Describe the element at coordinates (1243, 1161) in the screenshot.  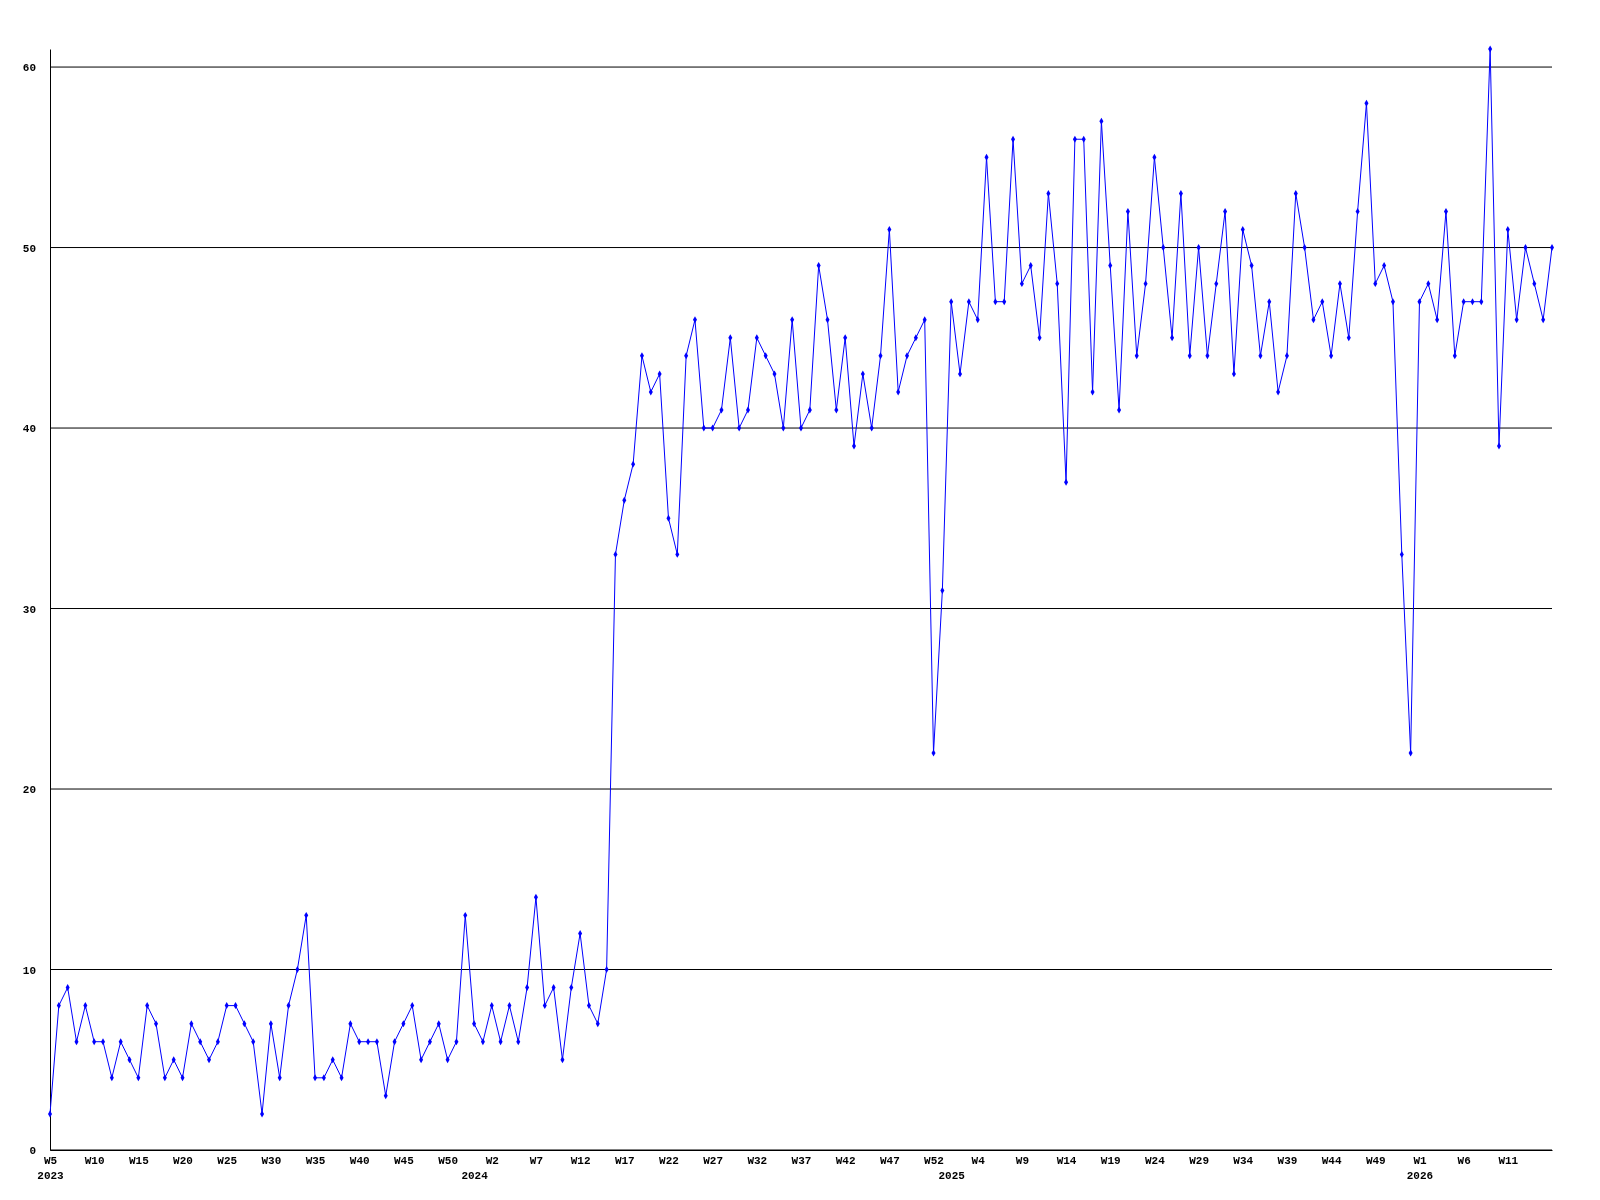
I see `x-tick-label: W34` at that location.